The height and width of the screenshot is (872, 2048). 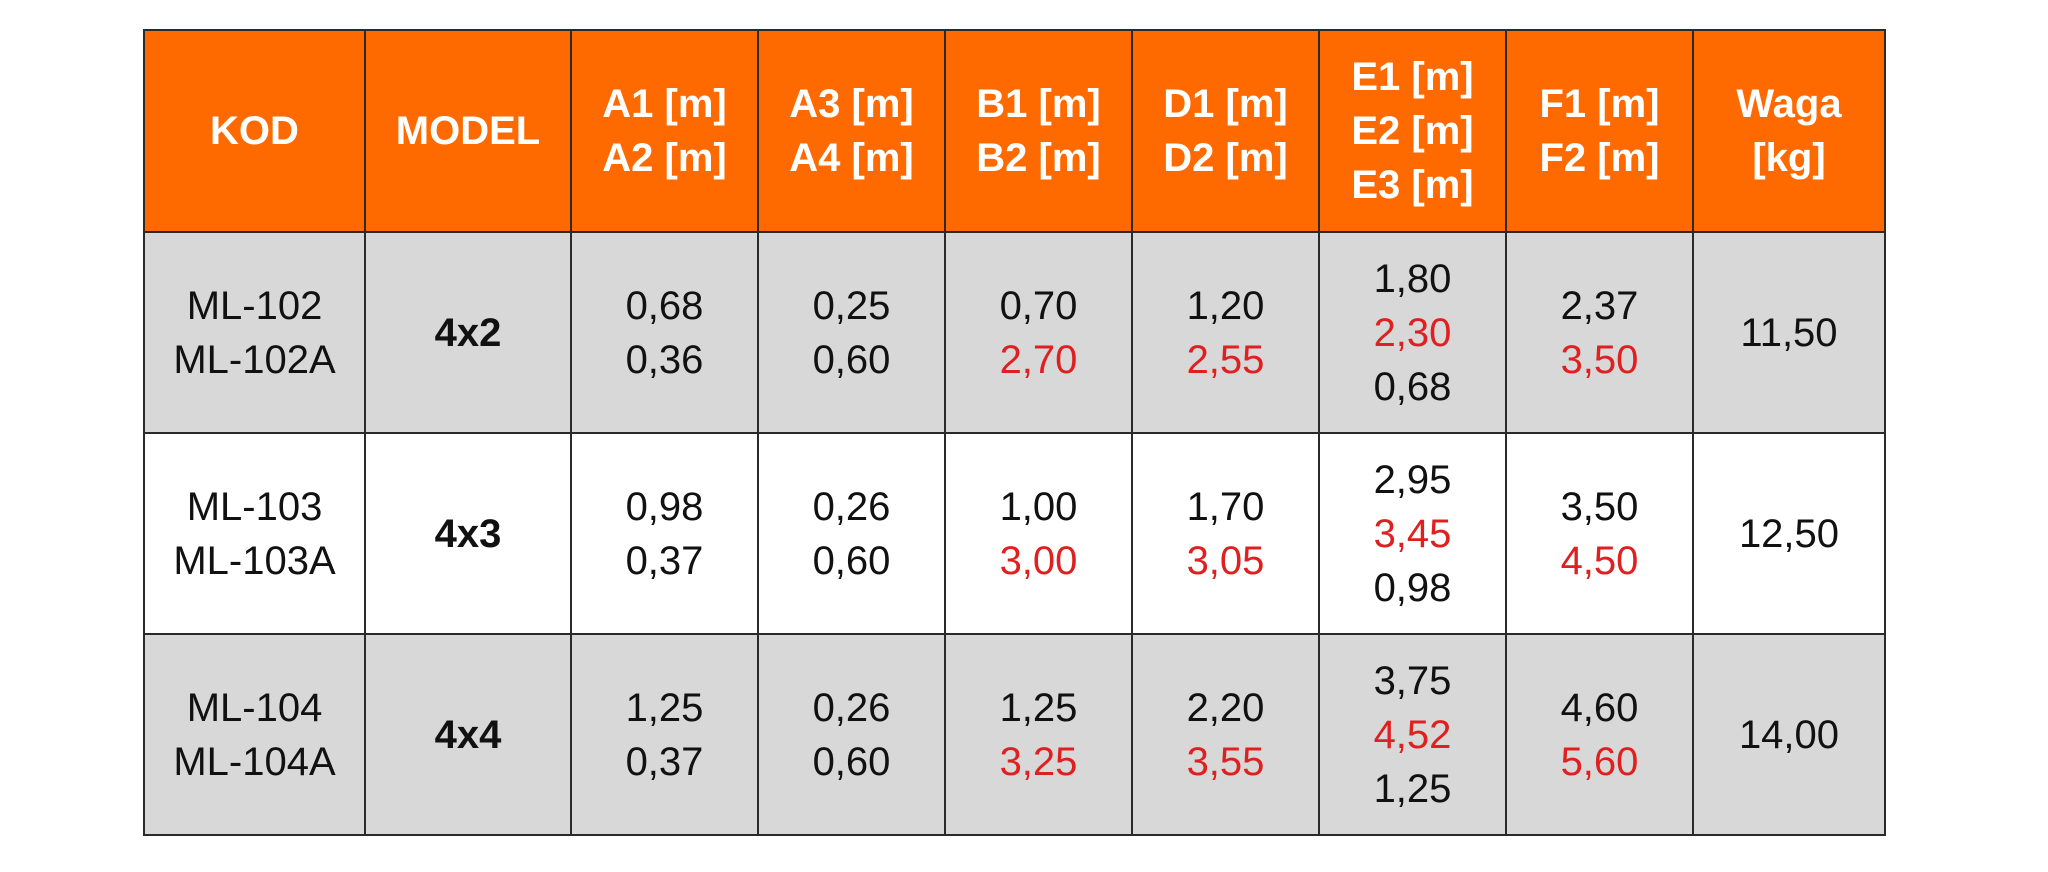 What do you see at coordinates (1225, 560) in the screenshot?
I see `d2-value: 3,05` at bounding box center [1225, 560].